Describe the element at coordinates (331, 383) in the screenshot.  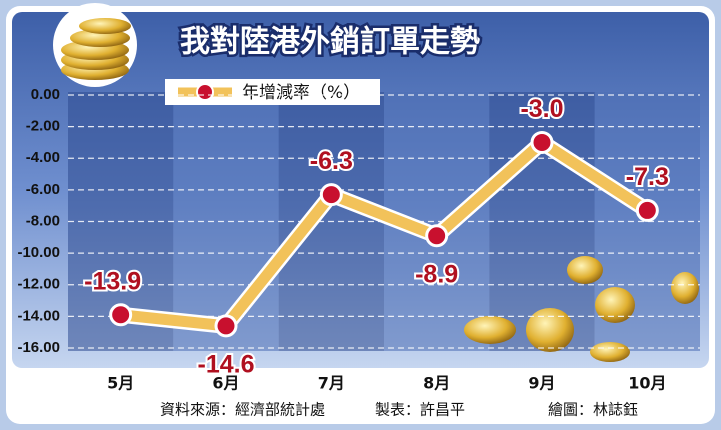
I see `x-tick-label: 7月` at that location.